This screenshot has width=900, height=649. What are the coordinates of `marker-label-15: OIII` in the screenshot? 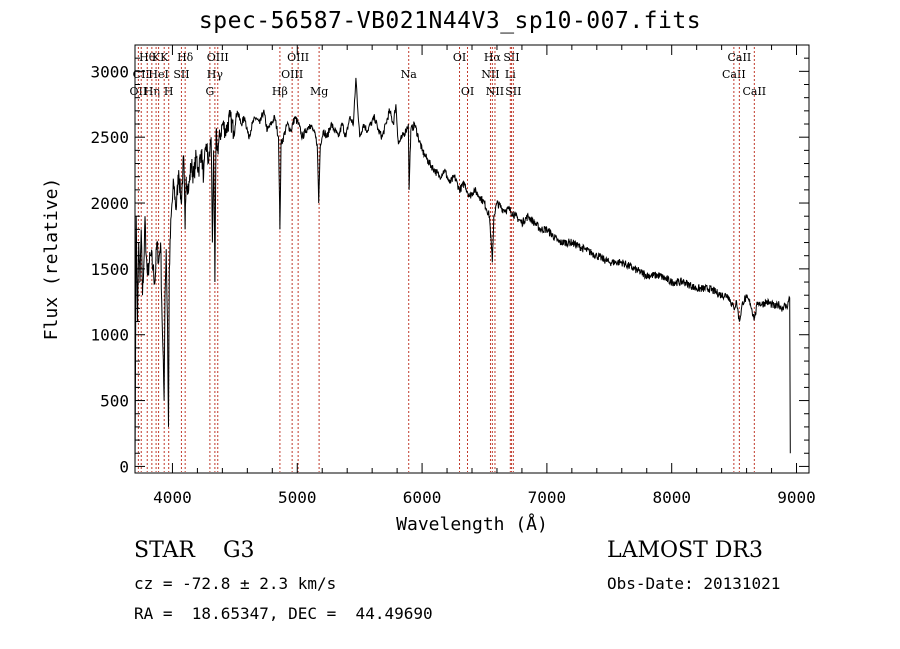 It's located at (298, 57).